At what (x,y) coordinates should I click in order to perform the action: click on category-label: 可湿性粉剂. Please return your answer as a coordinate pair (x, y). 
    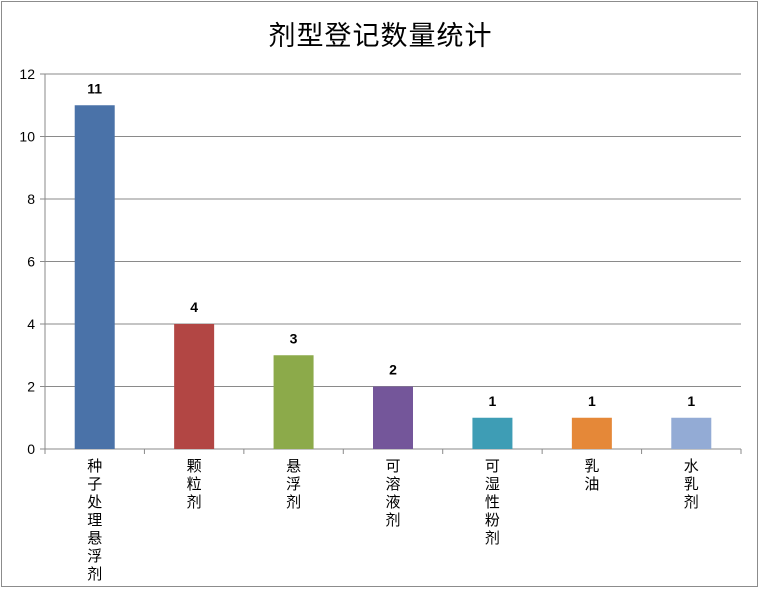
    Looking at the image, I should click on (492, 502).